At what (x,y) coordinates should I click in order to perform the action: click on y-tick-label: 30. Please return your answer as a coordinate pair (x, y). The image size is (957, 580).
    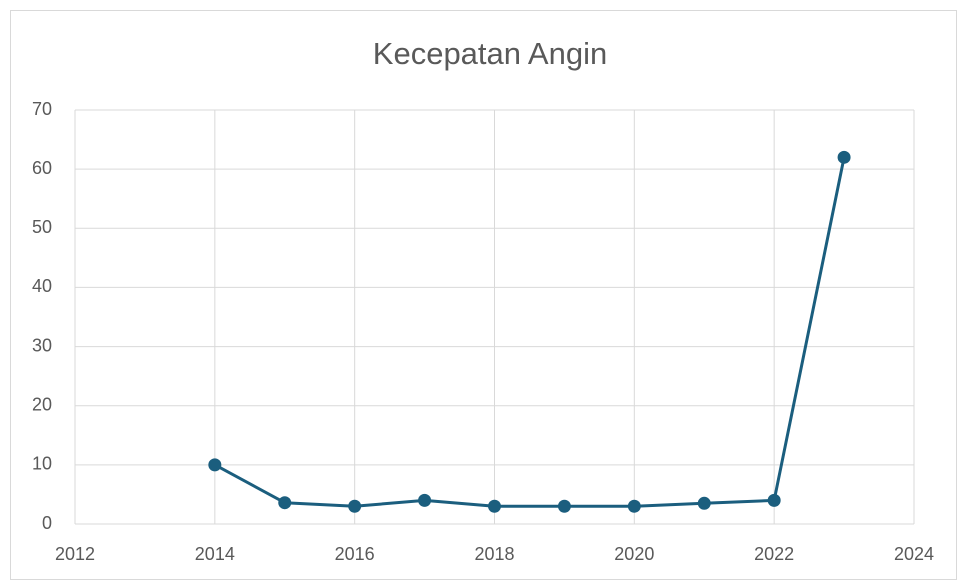
    Looking at the image, I should click on (42, 345).